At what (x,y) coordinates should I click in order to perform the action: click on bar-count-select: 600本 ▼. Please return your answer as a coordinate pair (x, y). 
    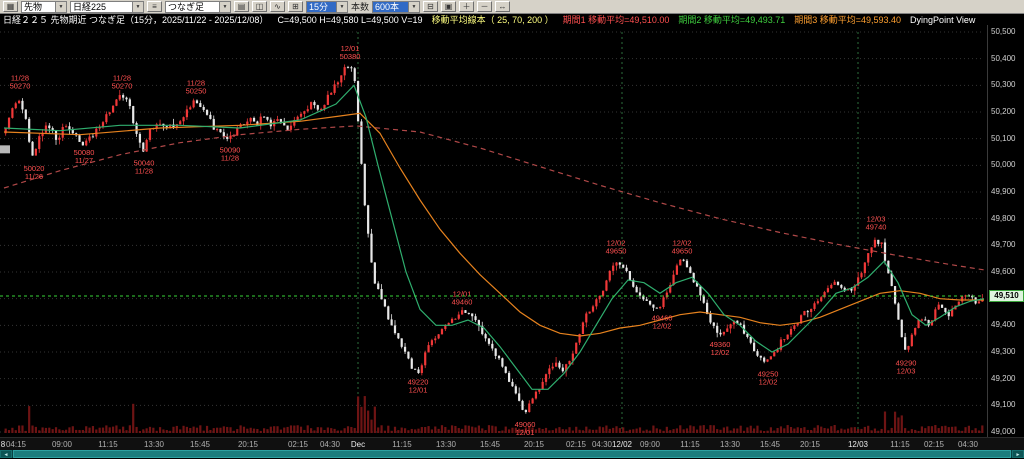
    Looking at the image, I should click on (396, 6).